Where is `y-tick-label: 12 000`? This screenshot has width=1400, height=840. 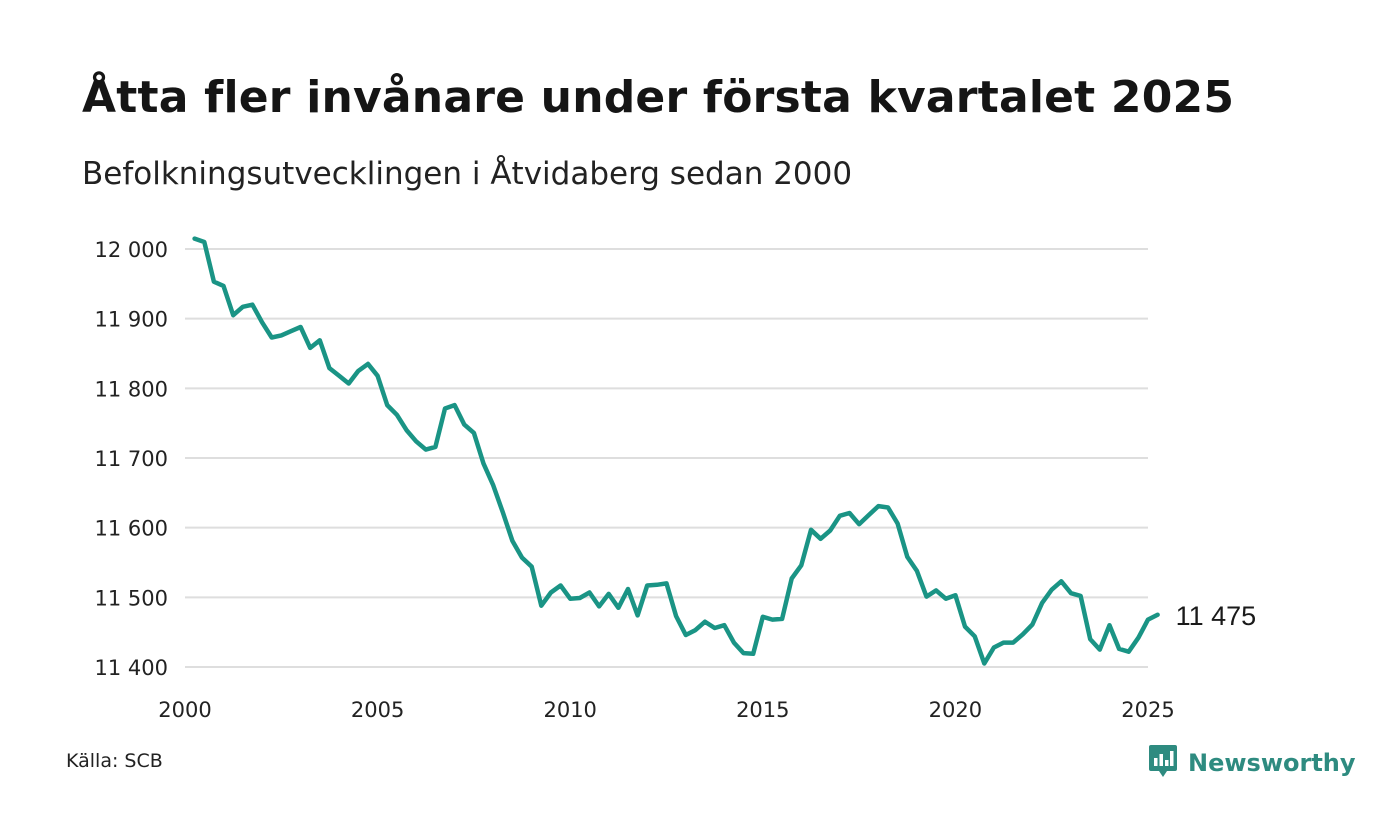 y-tick-label: 12 000 is located at coordinates (131, 250).